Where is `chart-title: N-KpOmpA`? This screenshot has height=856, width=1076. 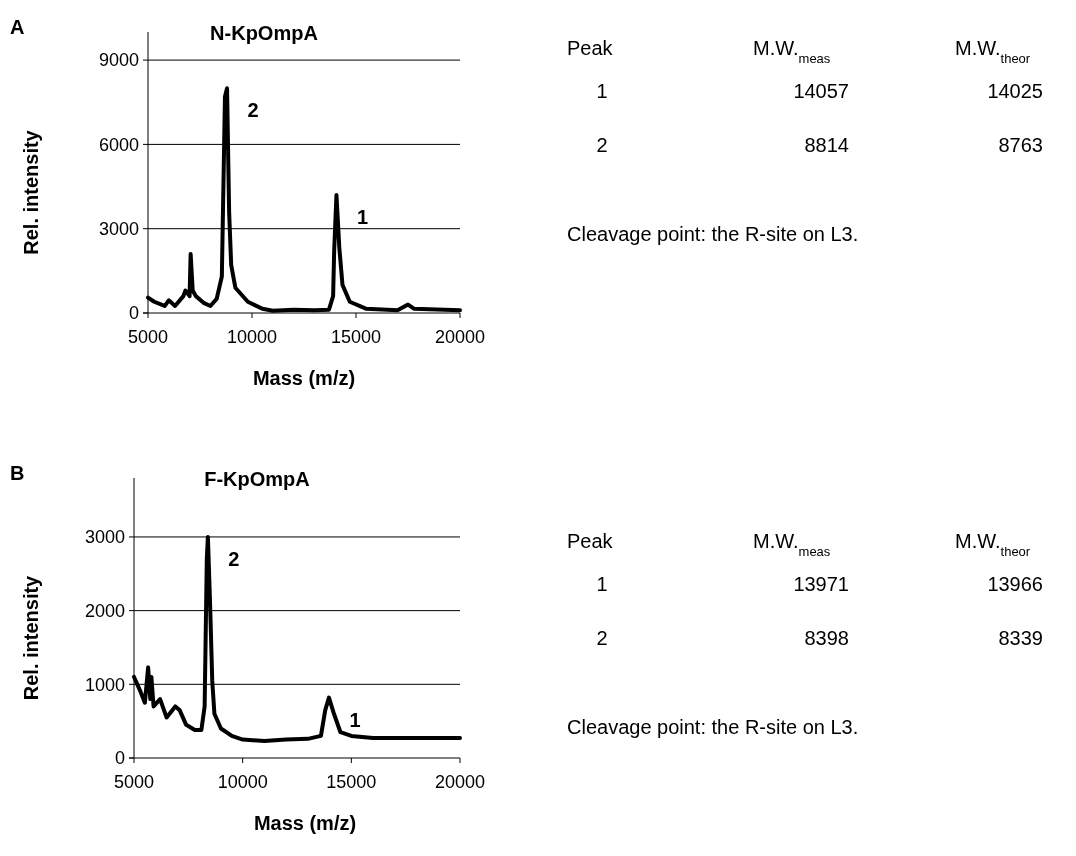
chart-title: N-KpOmpA is located at coordinates (264, 33).